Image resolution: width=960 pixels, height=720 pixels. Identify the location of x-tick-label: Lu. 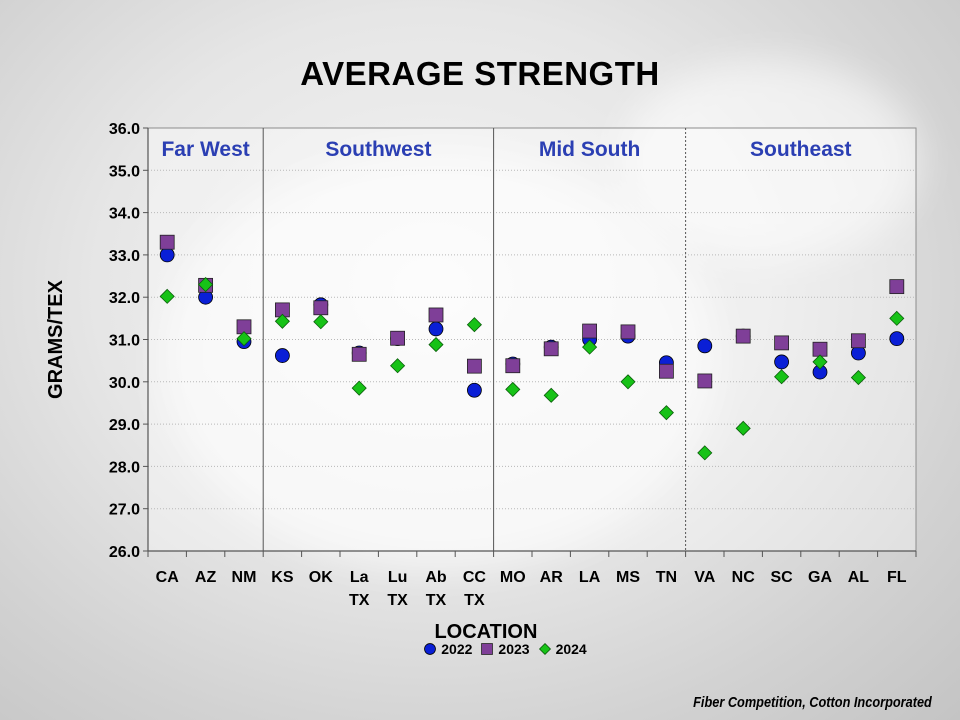
(398, 577).